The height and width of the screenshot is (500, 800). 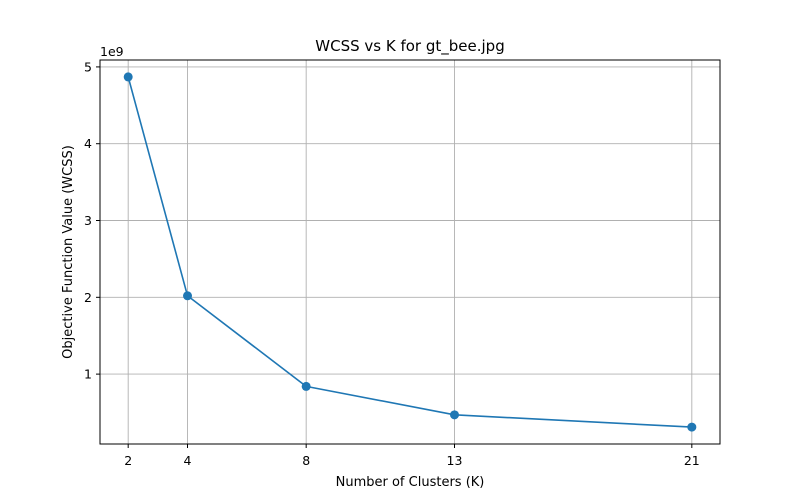 What do you see at coordinates (88, 297) in the screenshot?
I see `y-tick-label: 2` at bounding box center [88, 297].